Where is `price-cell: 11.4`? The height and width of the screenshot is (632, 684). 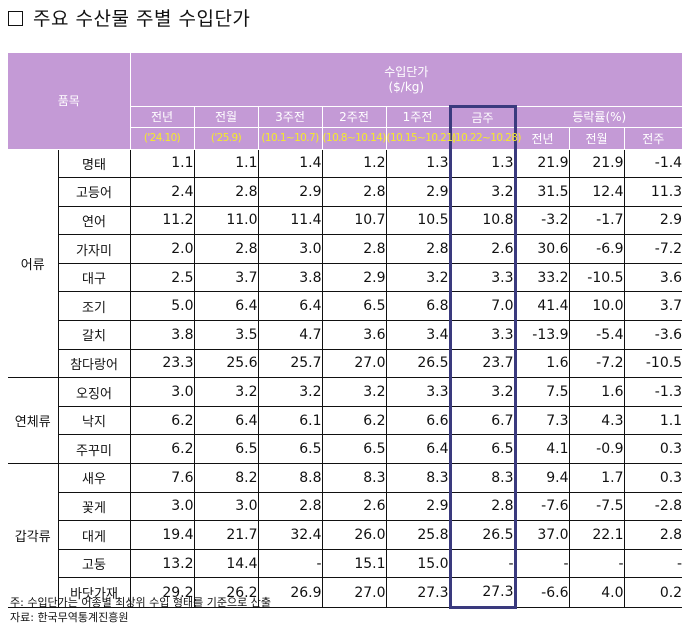 price-cell: 11.4 is located at coordinates (289, 221).